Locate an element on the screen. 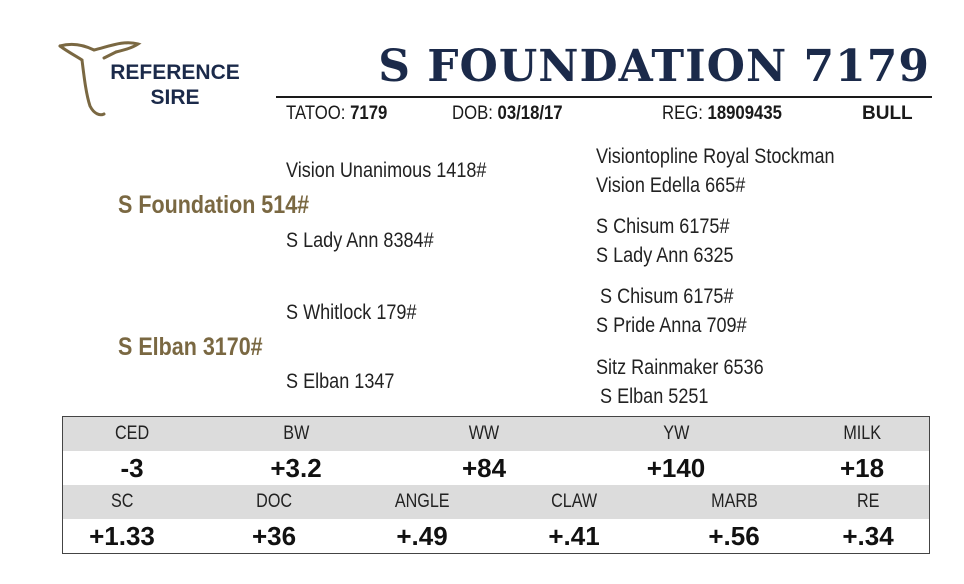  epd-label-milk: MILK is located at coordinates (862, 433).